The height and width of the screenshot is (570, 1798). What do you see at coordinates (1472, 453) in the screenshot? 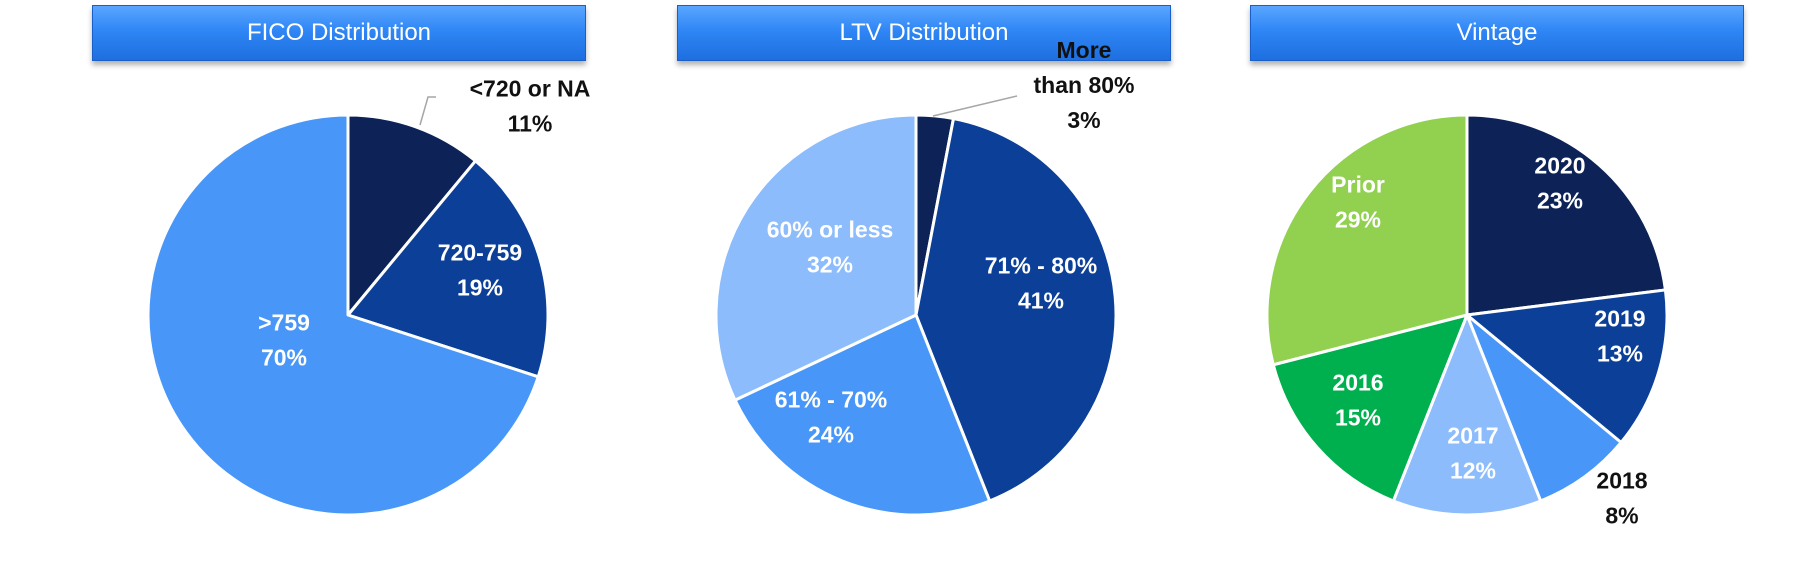
I see `vintage-label-2017: 2017 12%` at bounding box center [1472, 453].